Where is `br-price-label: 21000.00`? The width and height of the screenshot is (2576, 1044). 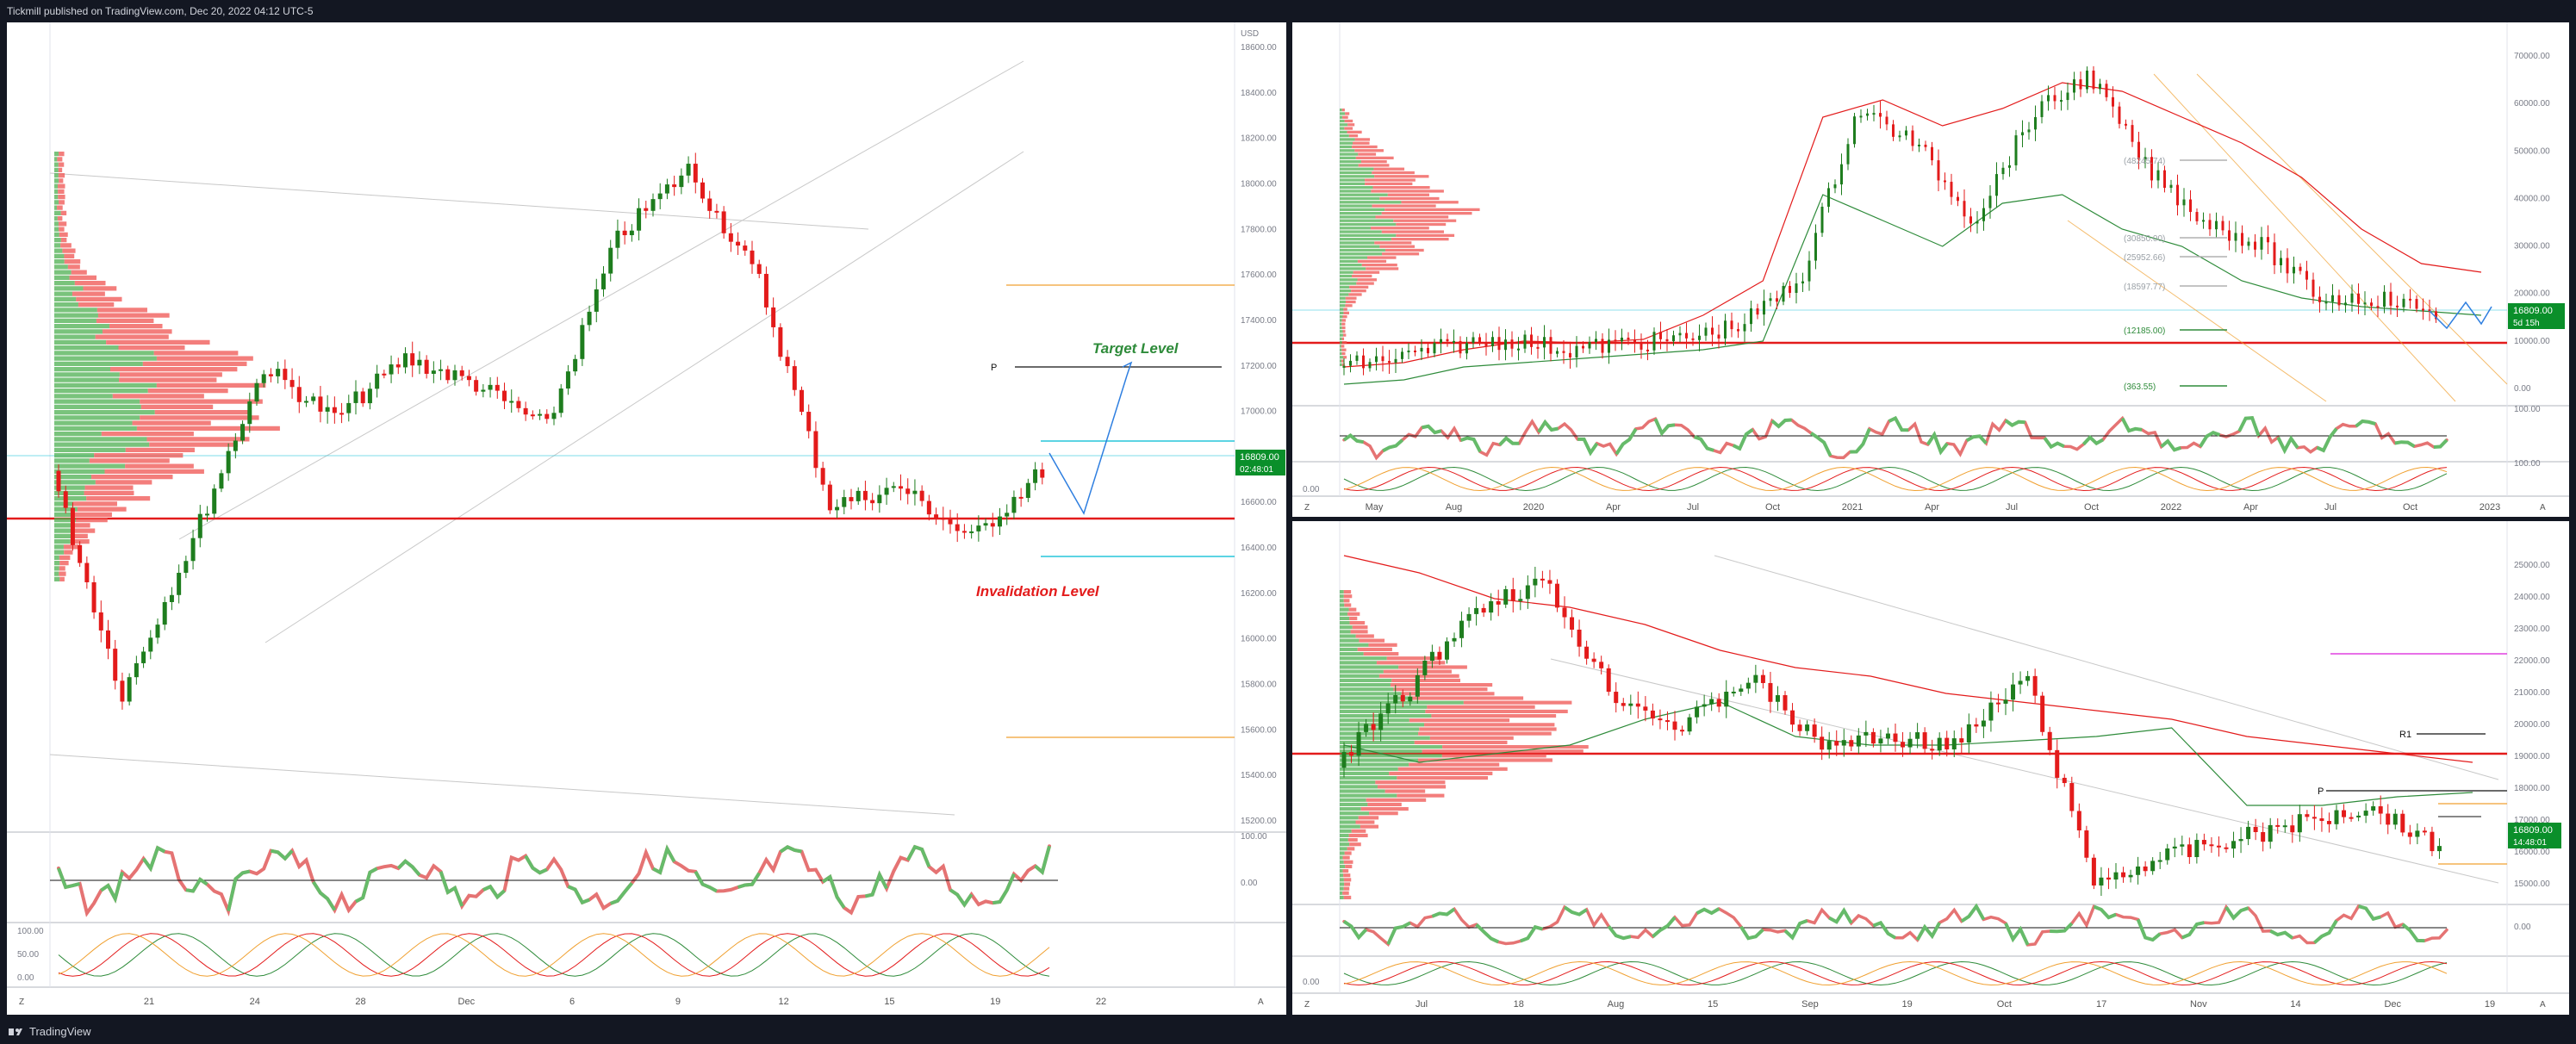 br-price-label: 21000.00 is located at coordinates (2532, 693).